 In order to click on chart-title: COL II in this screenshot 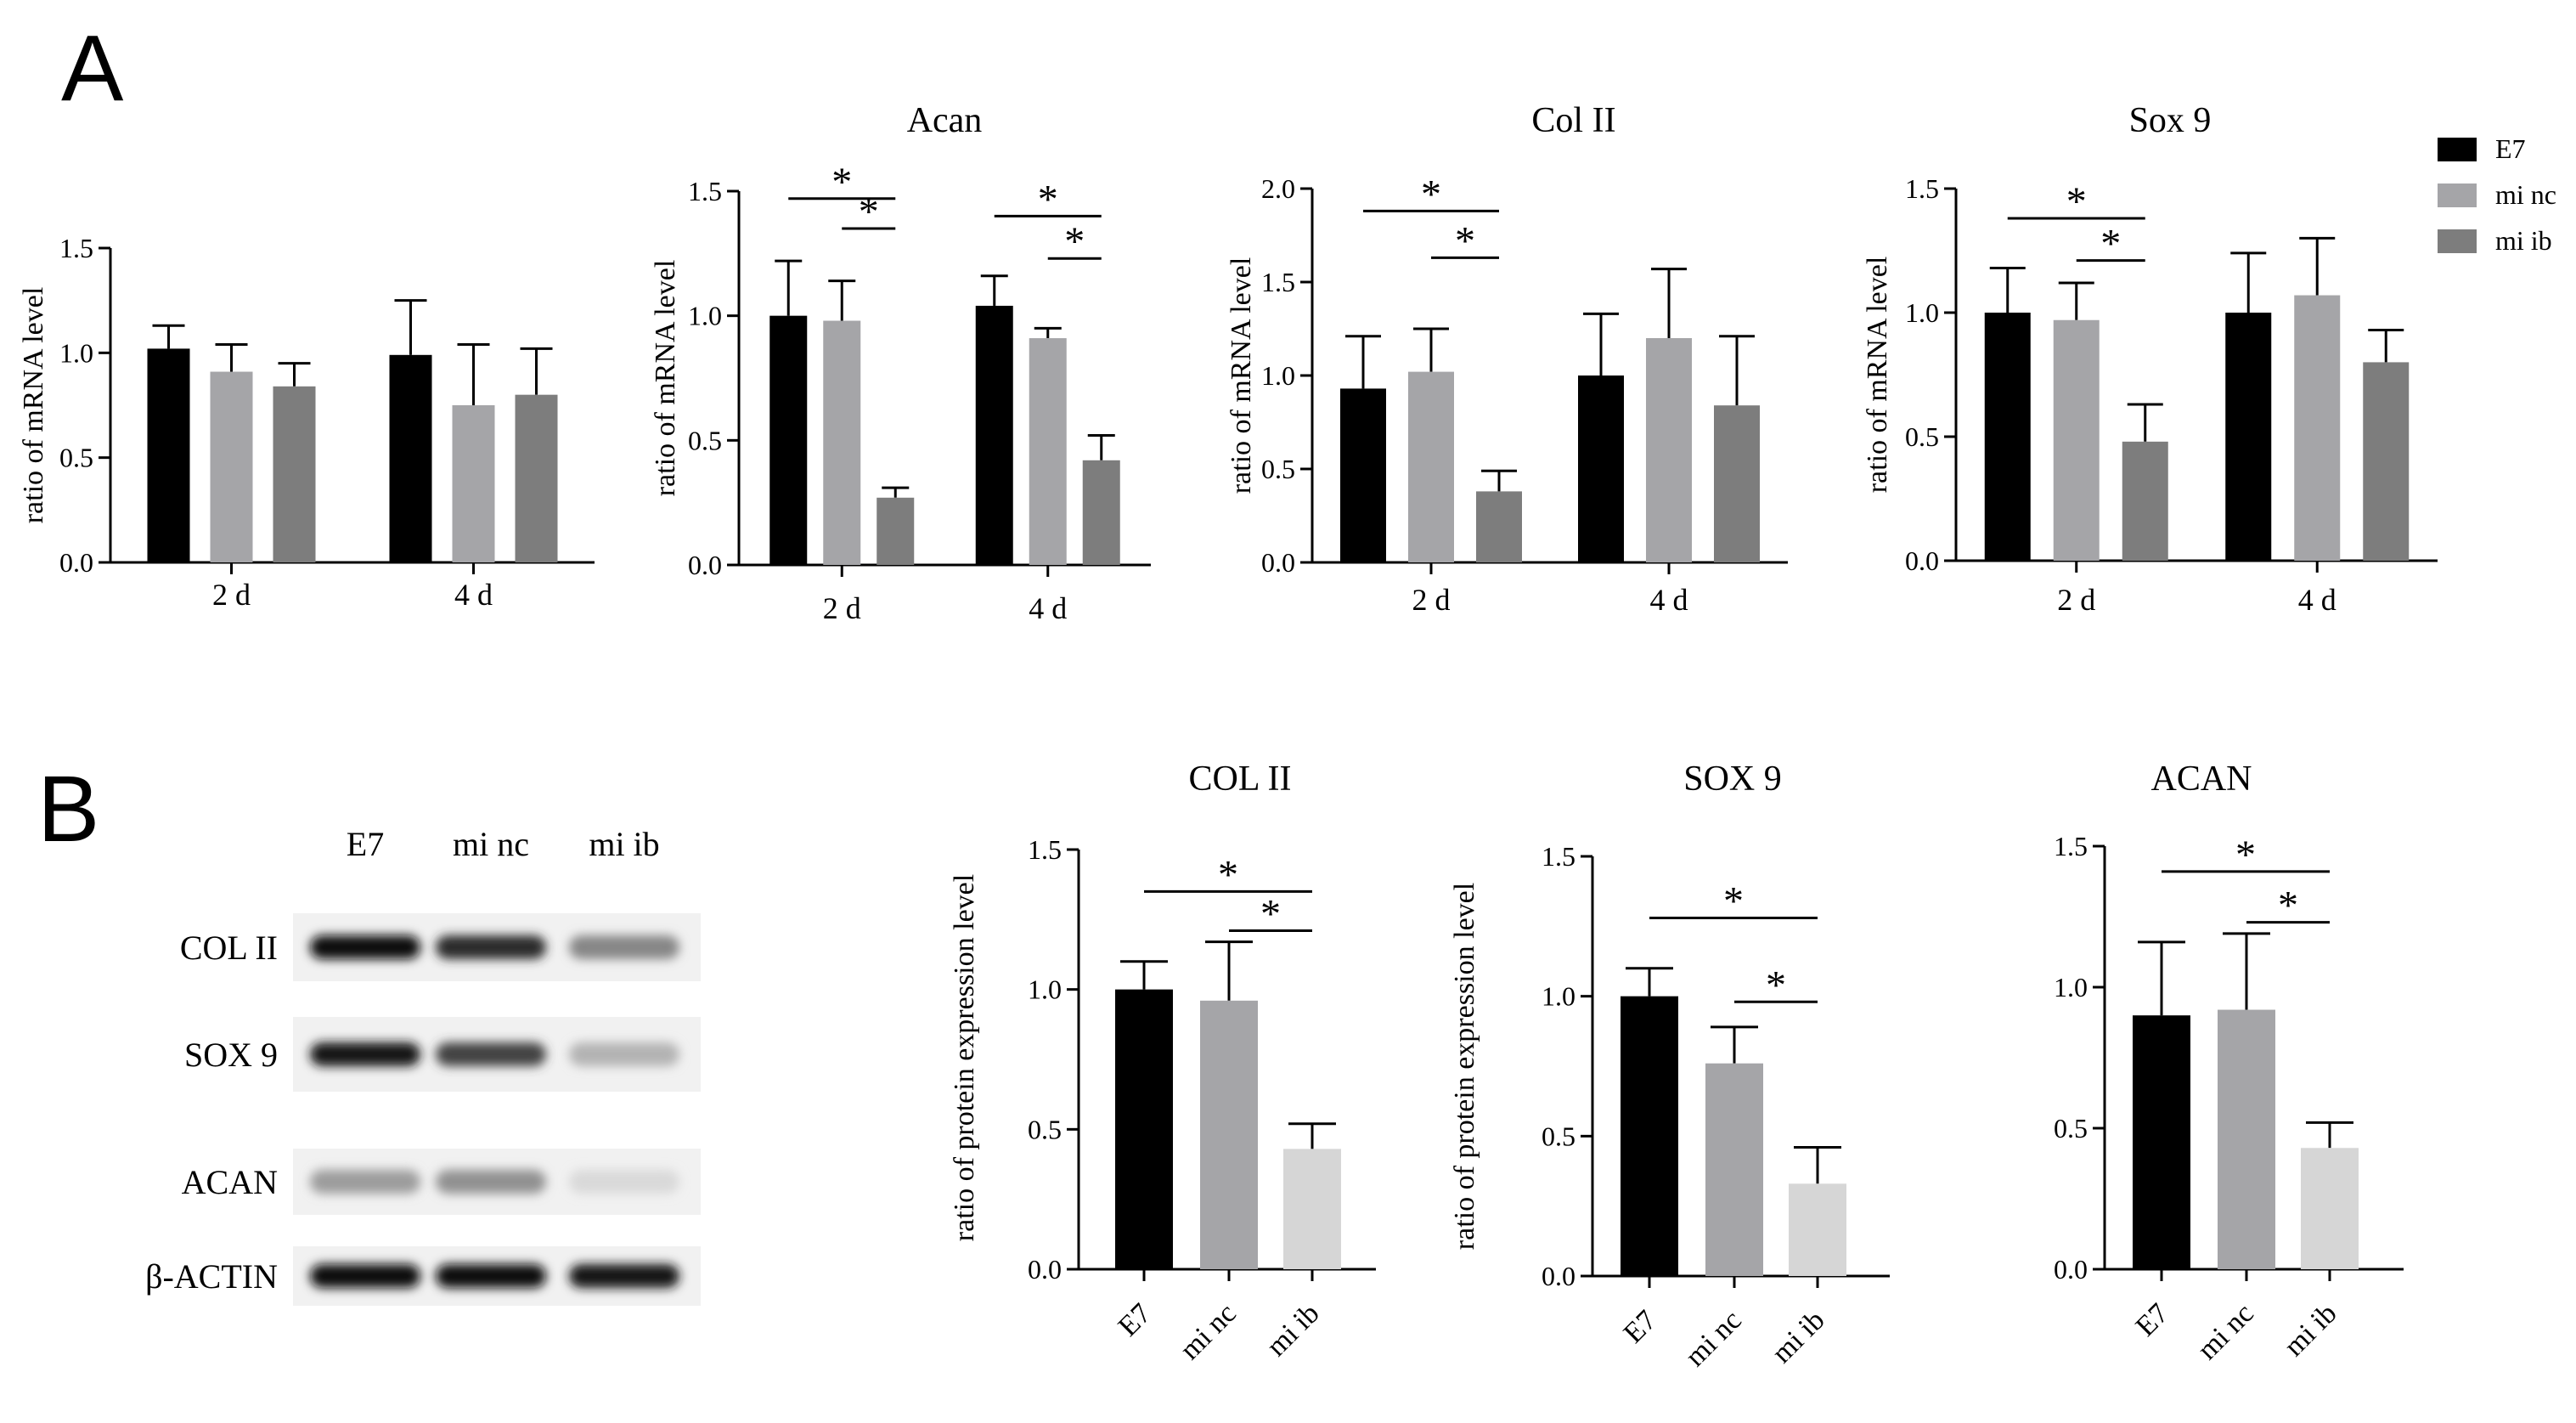, I will do `click(1240, 779)`.